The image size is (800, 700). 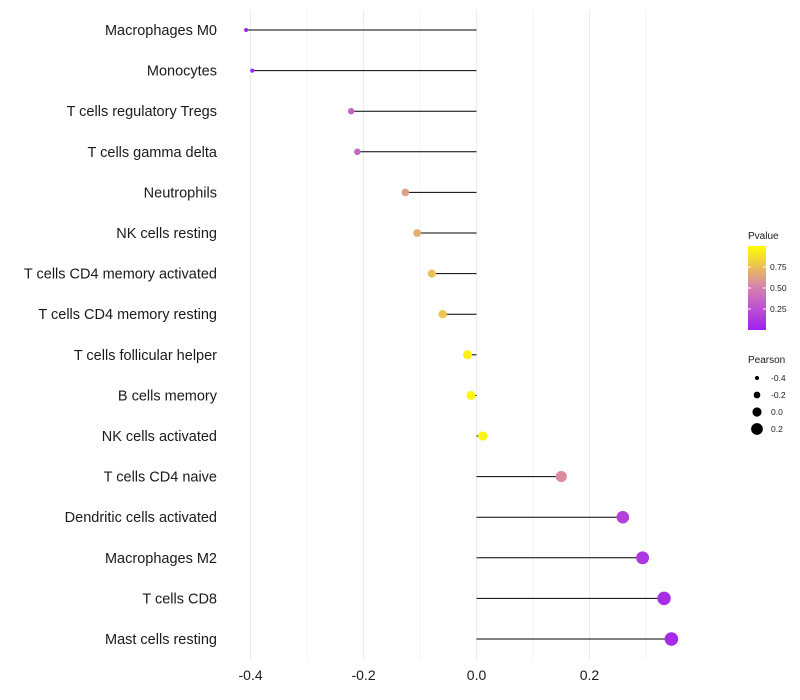 I want to click on category-label-6: T cells CD4 memory activated, so click(x=120, y=275).